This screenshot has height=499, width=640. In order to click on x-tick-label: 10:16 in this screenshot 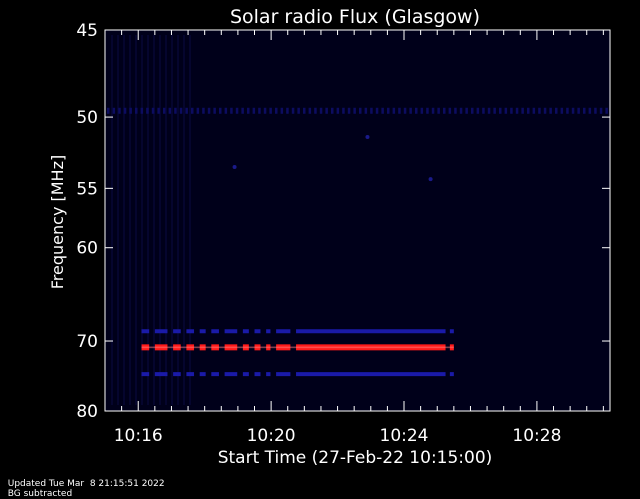, I will do `click(138, 436)`.